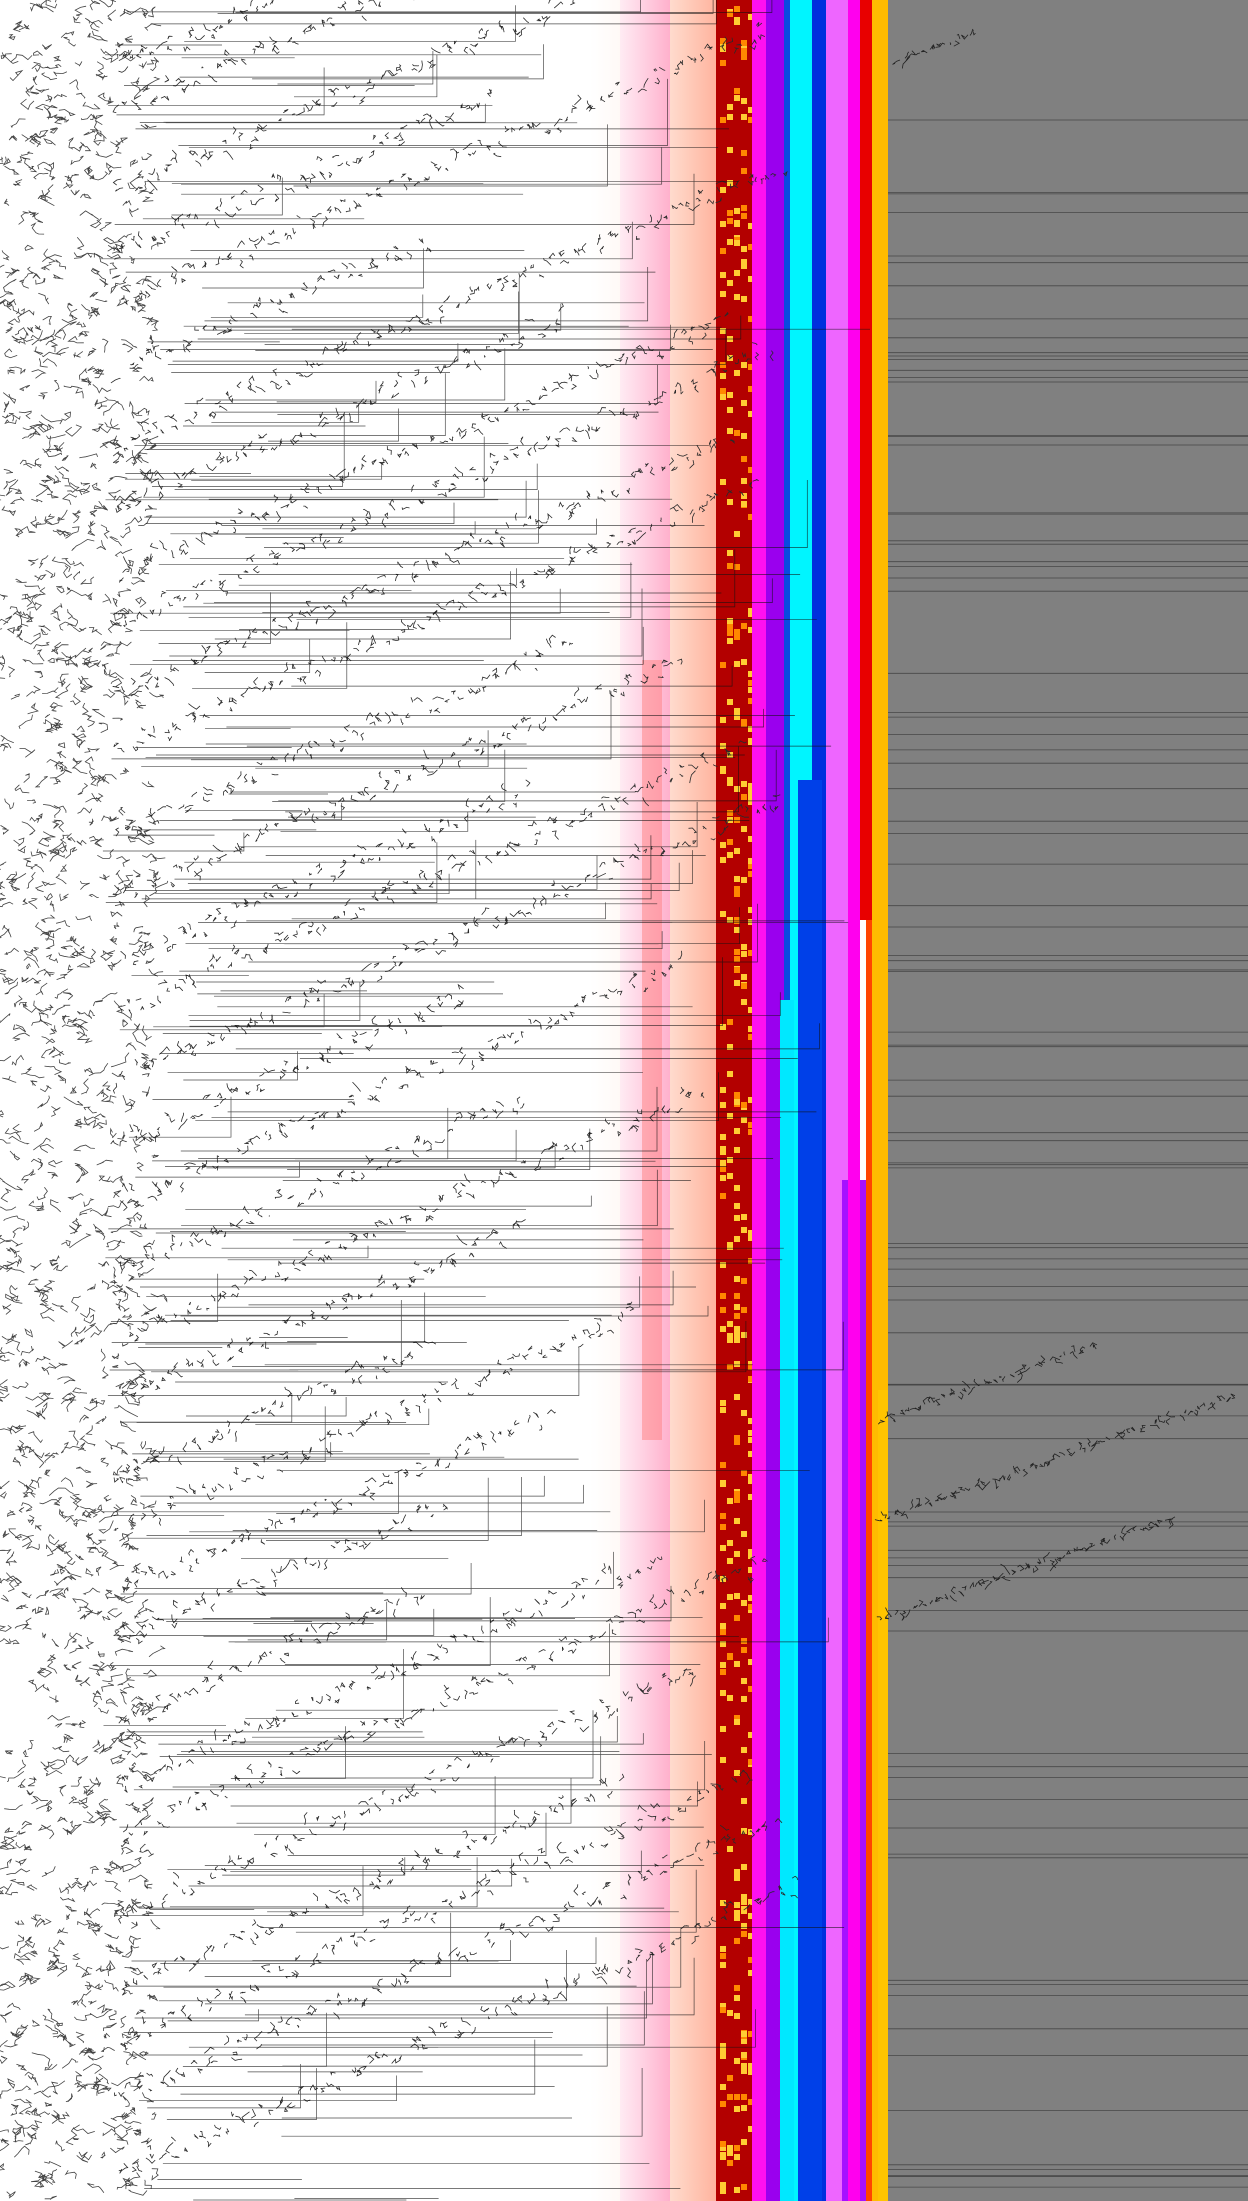  What do you see at coordinates (854, 1100) in the screenshot?
I see `magenta-stripe-b` at bounding box center [854, 1100].